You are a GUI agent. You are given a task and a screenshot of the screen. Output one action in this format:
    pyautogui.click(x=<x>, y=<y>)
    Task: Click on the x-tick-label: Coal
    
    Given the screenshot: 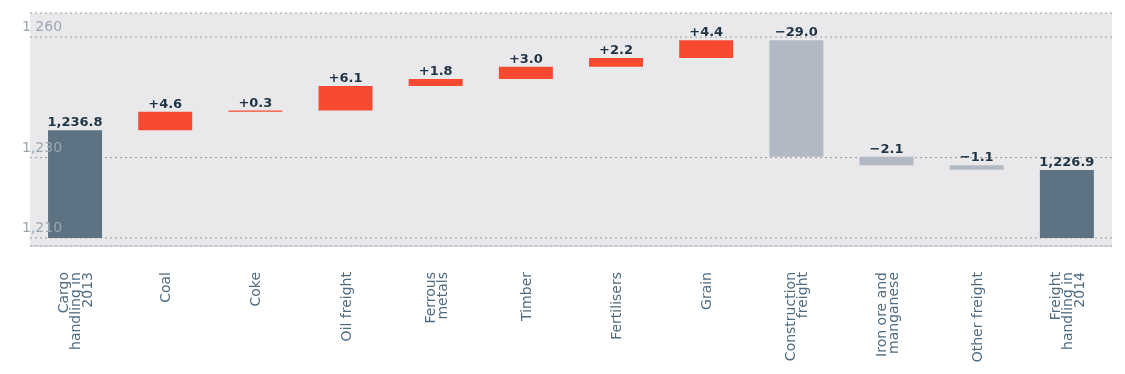 What is the action you would take?
    pyautogui.click(x=165, y=287)
    